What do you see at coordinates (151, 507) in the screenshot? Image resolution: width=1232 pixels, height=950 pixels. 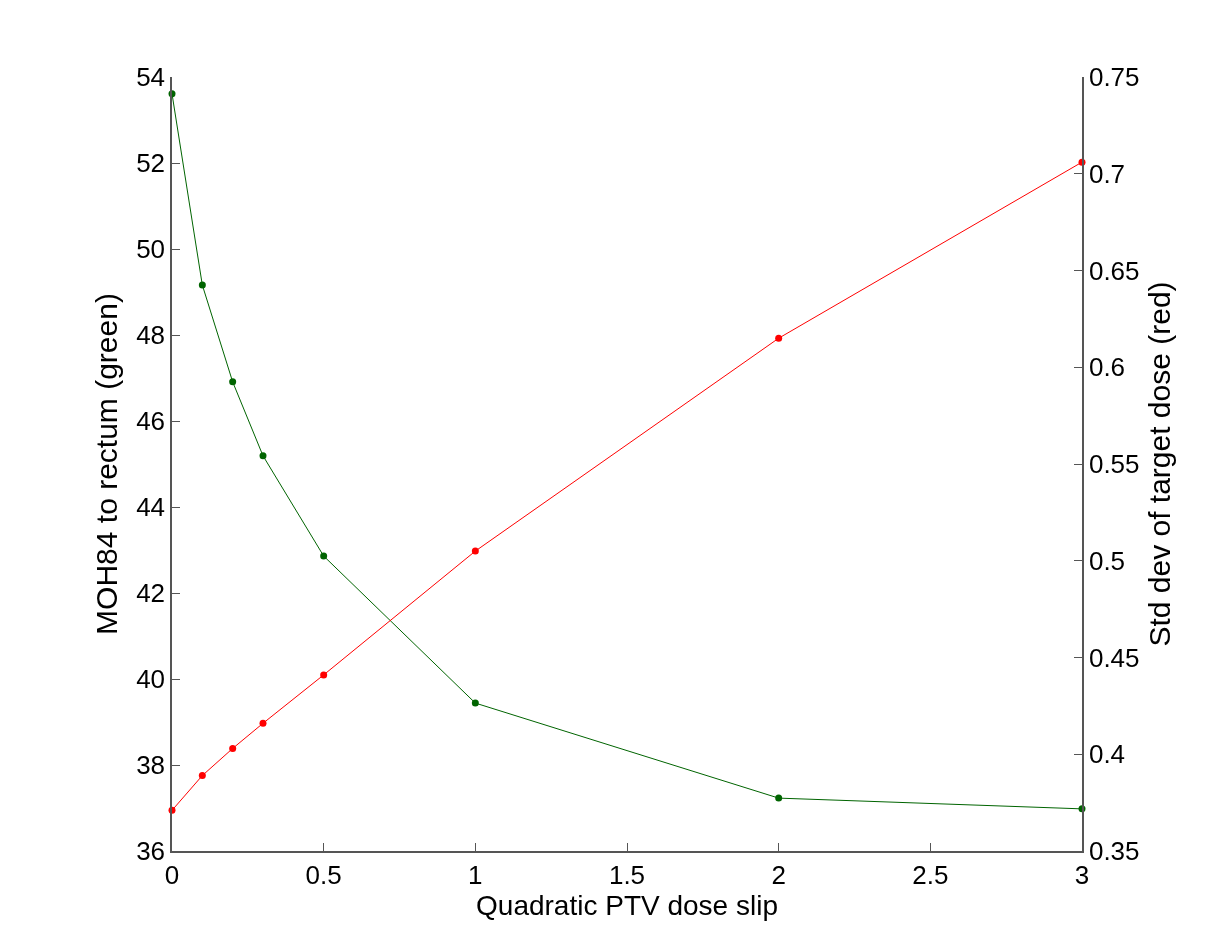 I see `y-tick-label: 44` at bounding box center [151, 507].